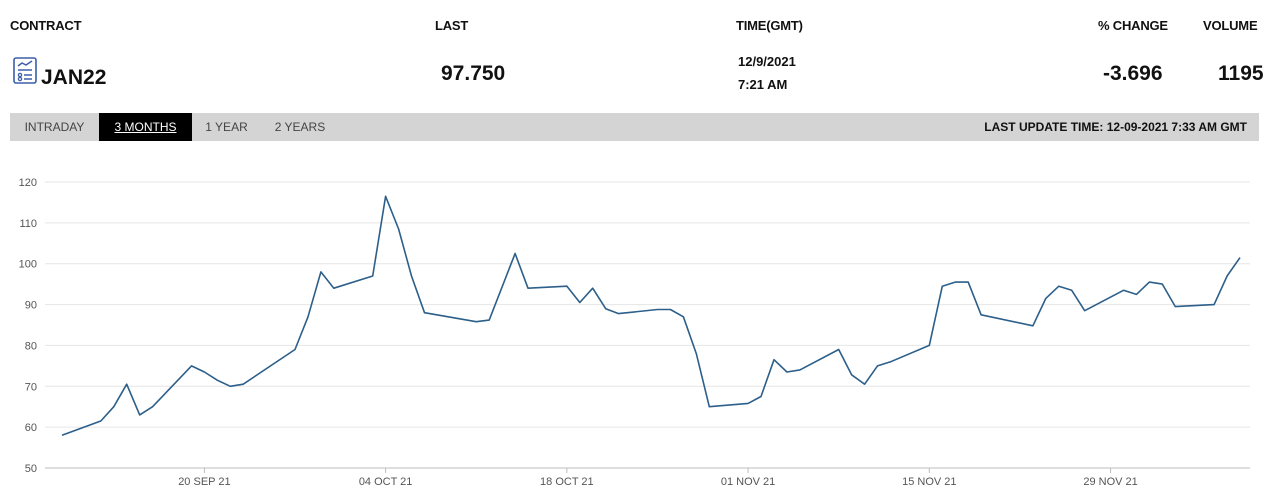 The width and height of the screenshot is (1280, 495). What do you see at coordinates (767, 61) in the screenshot?
I see `time-date: 12/9/2021` at bounding box center [767, 61].